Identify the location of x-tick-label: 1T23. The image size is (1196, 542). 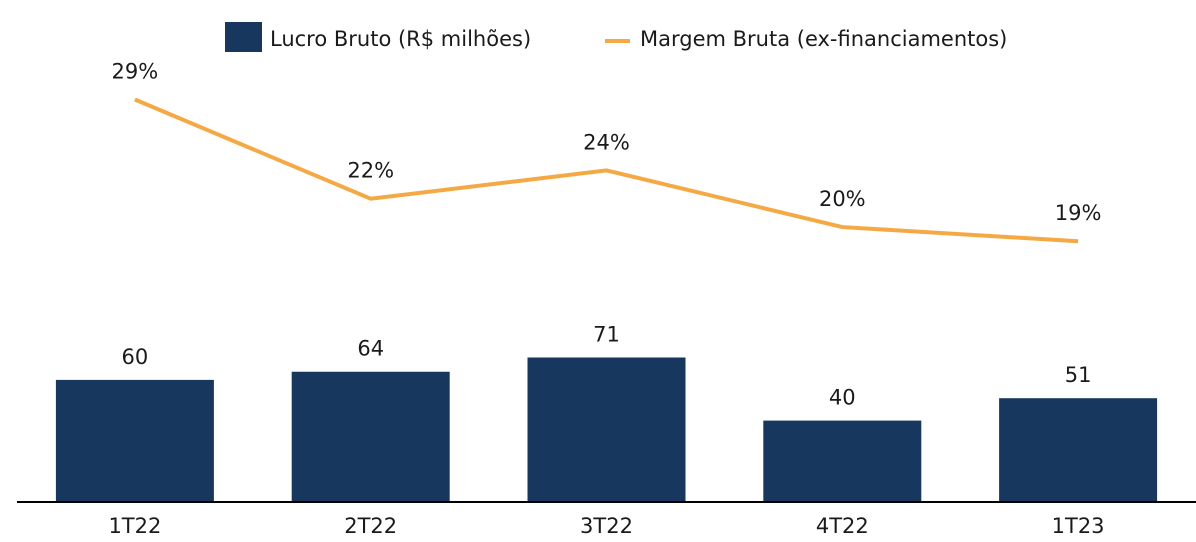
(1078, 526).